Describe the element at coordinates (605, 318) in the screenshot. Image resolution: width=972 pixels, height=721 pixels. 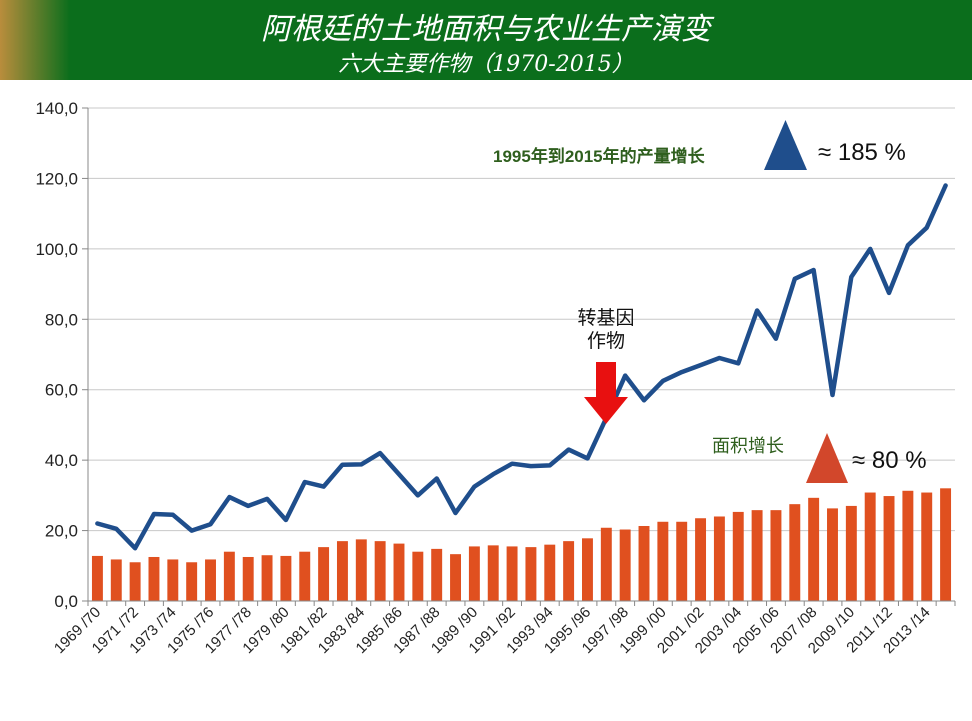
I see `gm-crops-label-line1: 转基因` at that location.